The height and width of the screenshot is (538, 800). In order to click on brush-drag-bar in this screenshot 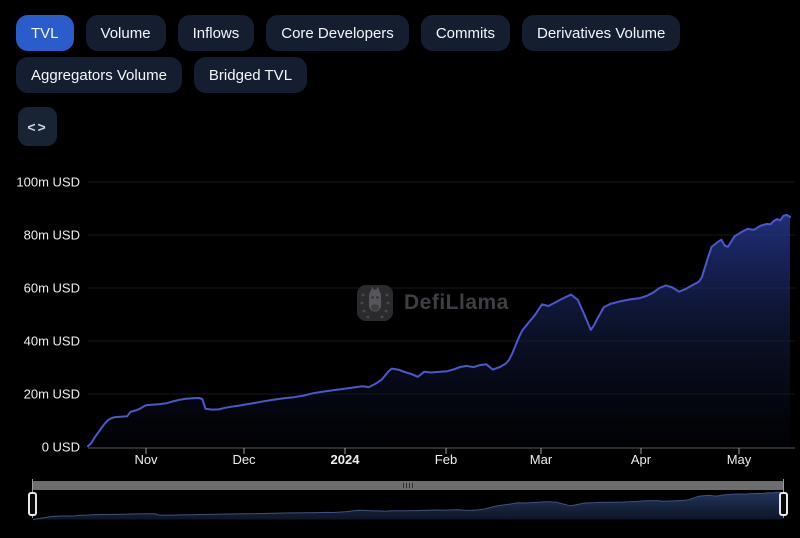, I will do `click(408, 485)`.